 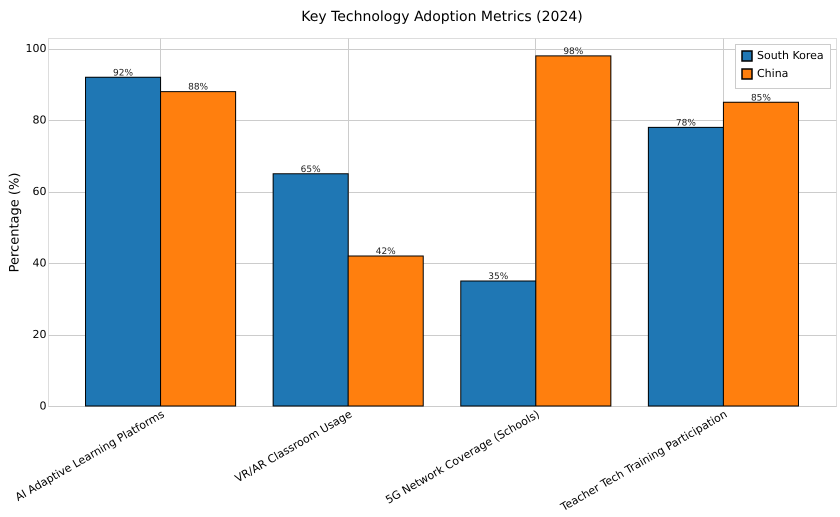 I want to click on chart-title: Key Technology Adoption Metrics (2024), so click(x=442, y=17).